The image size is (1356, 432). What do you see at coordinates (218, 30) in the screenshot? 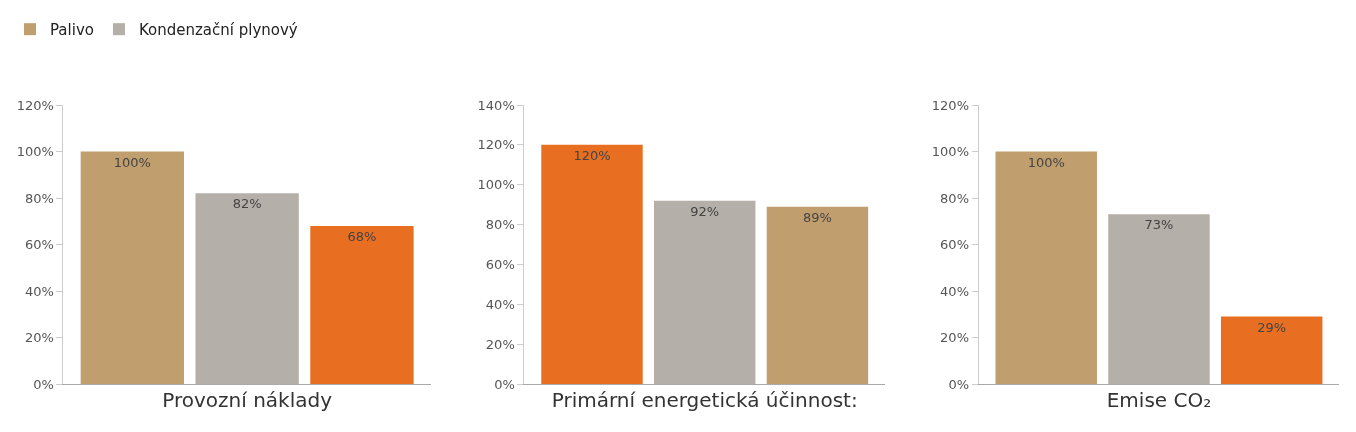
I see `legend-label: Kondenzační plynový` at bounding box center [218, 30].